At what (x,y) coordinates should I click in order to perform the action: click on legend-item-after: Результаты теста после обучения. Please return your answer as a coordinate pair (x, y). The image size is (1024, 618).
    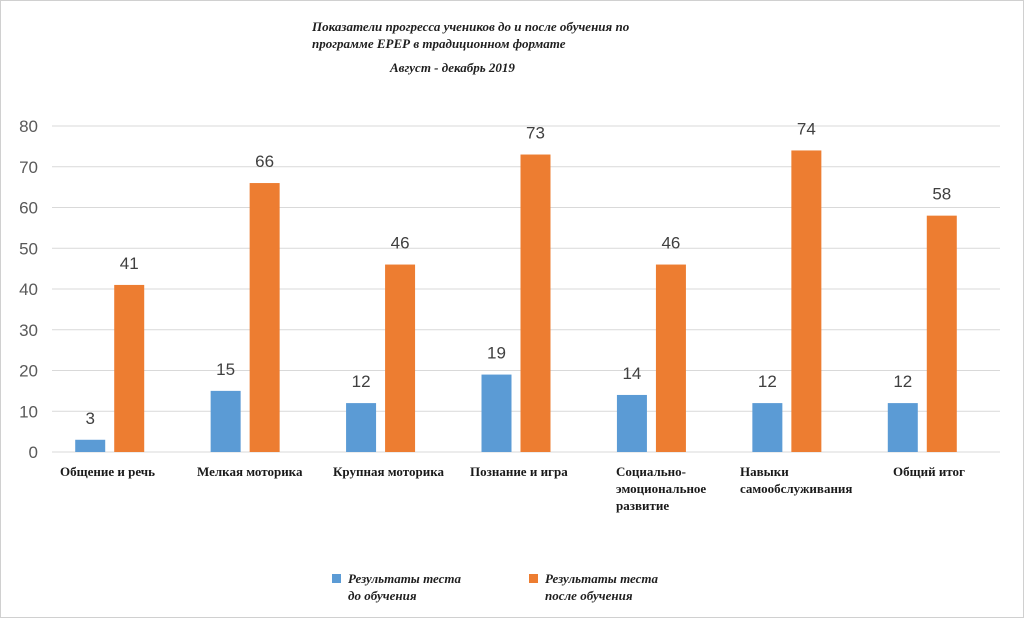
    Looking at the image, I should click on (594, 587).